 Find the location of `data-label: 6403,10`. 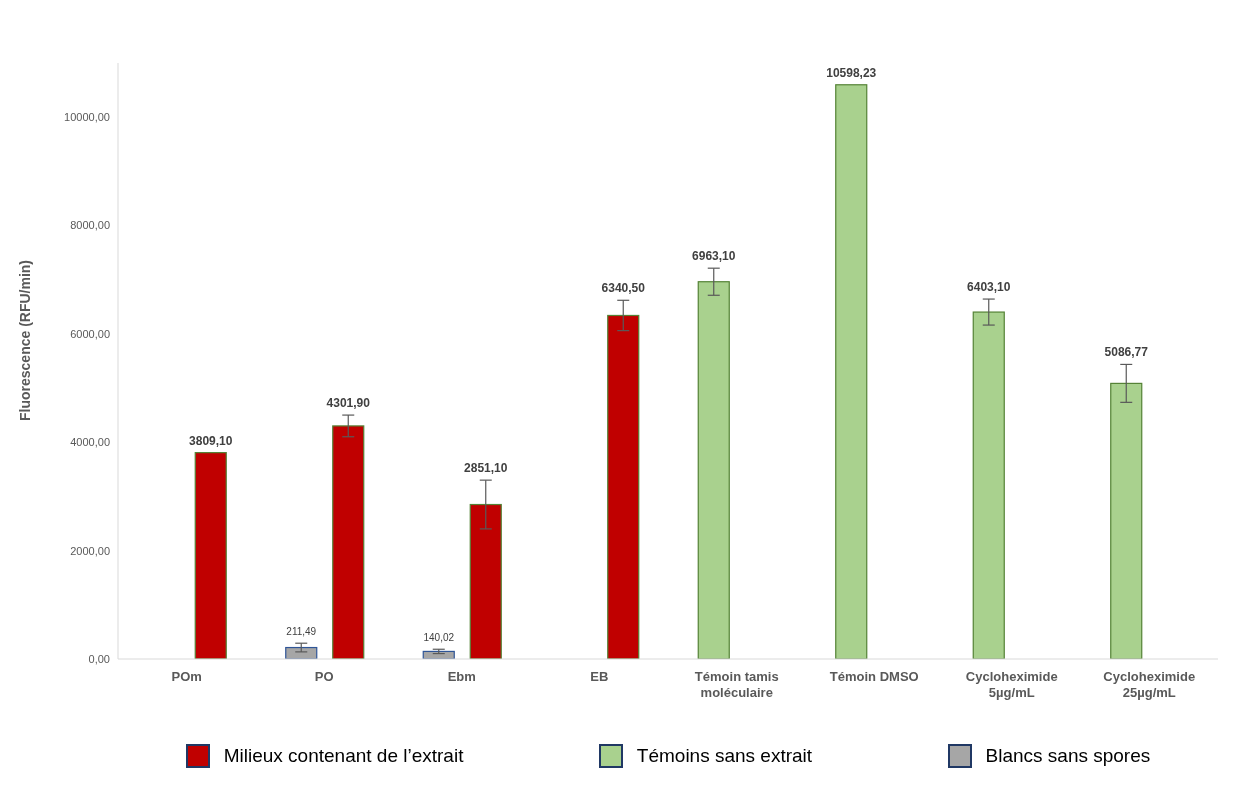

data-label: 6403,10 is located at coordinates (989, 287).